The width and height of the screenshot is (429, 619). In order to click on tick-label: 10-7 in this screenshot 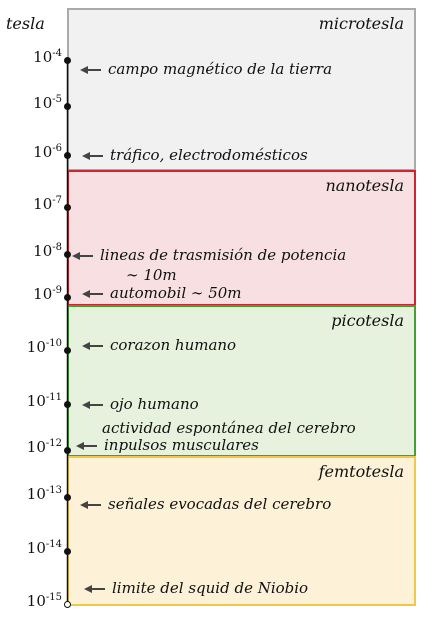, I will do `click(34, 204)`.